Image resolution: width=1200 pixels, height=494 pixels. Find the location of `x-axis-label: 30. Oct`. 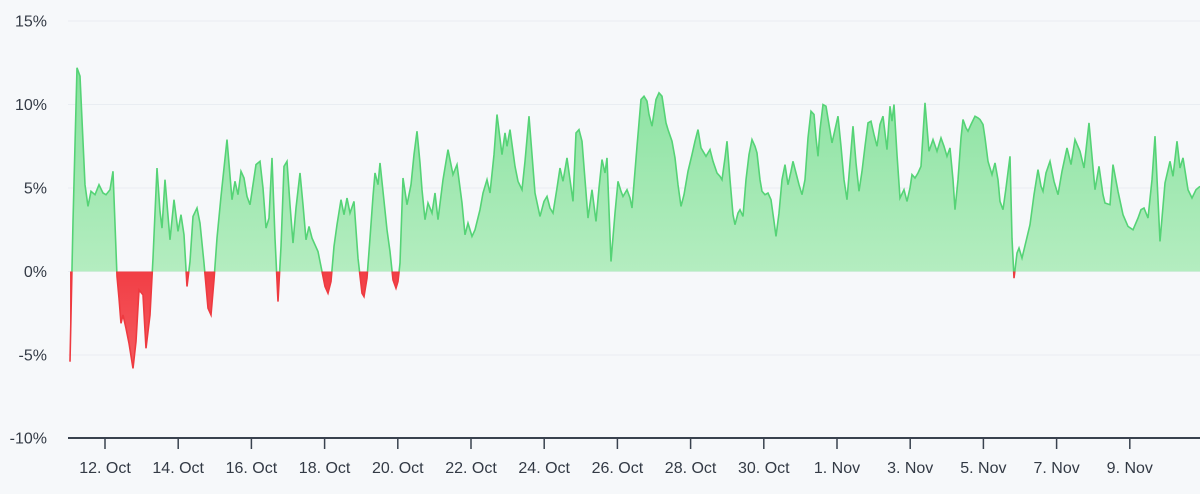

x-axis-label: 30. Oct is located at coordinates (764, 468).